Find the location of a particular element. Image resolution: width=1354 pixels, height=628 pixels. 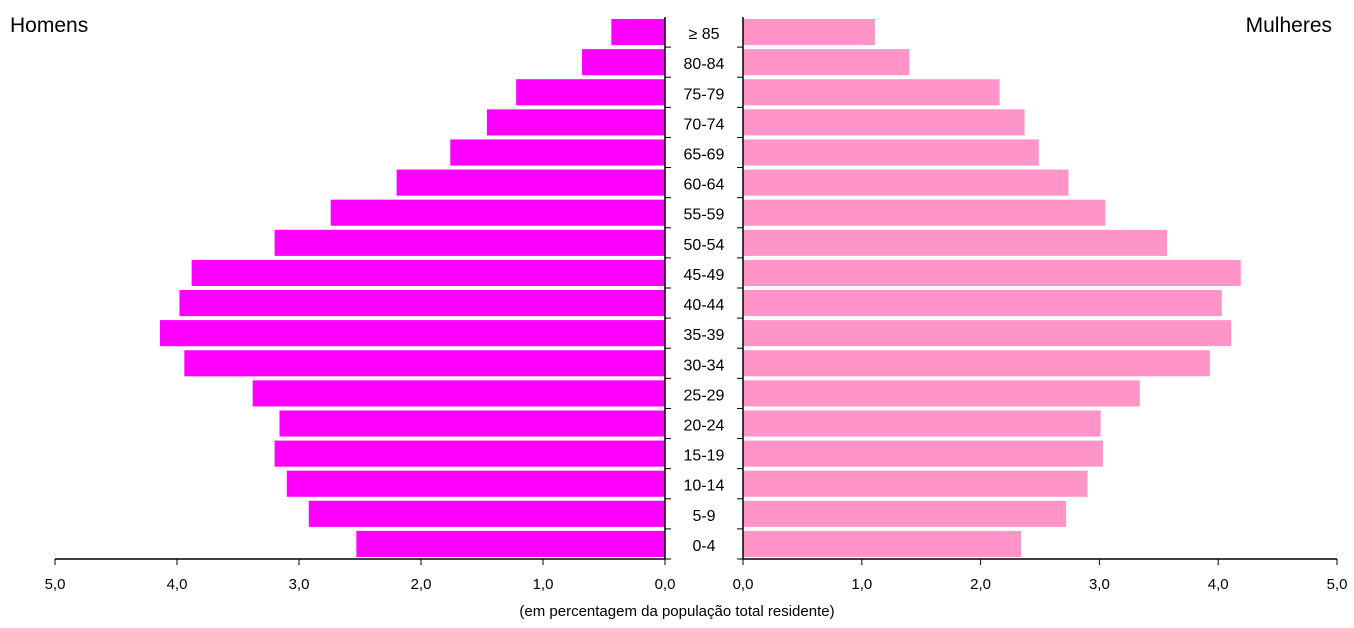

age-label-80-84: 80-84 is located at coordinates (704, 64).